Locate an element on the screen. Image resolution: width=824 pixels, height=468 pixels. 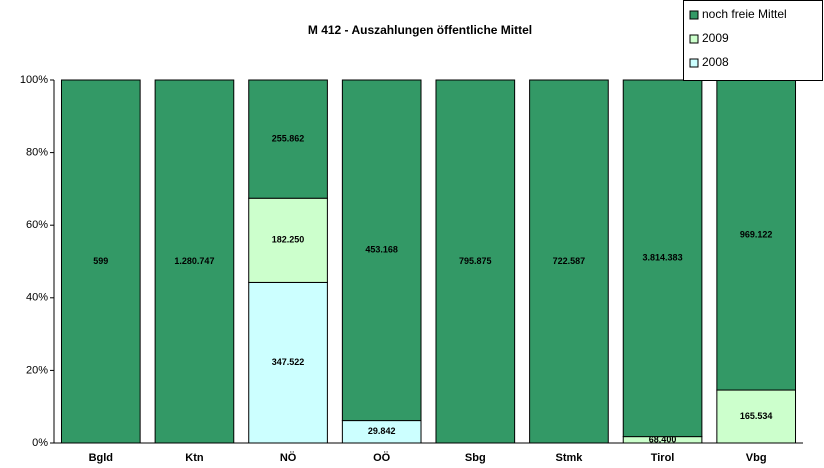
y-tick-label: 0% is located at coordinates (40, 443).